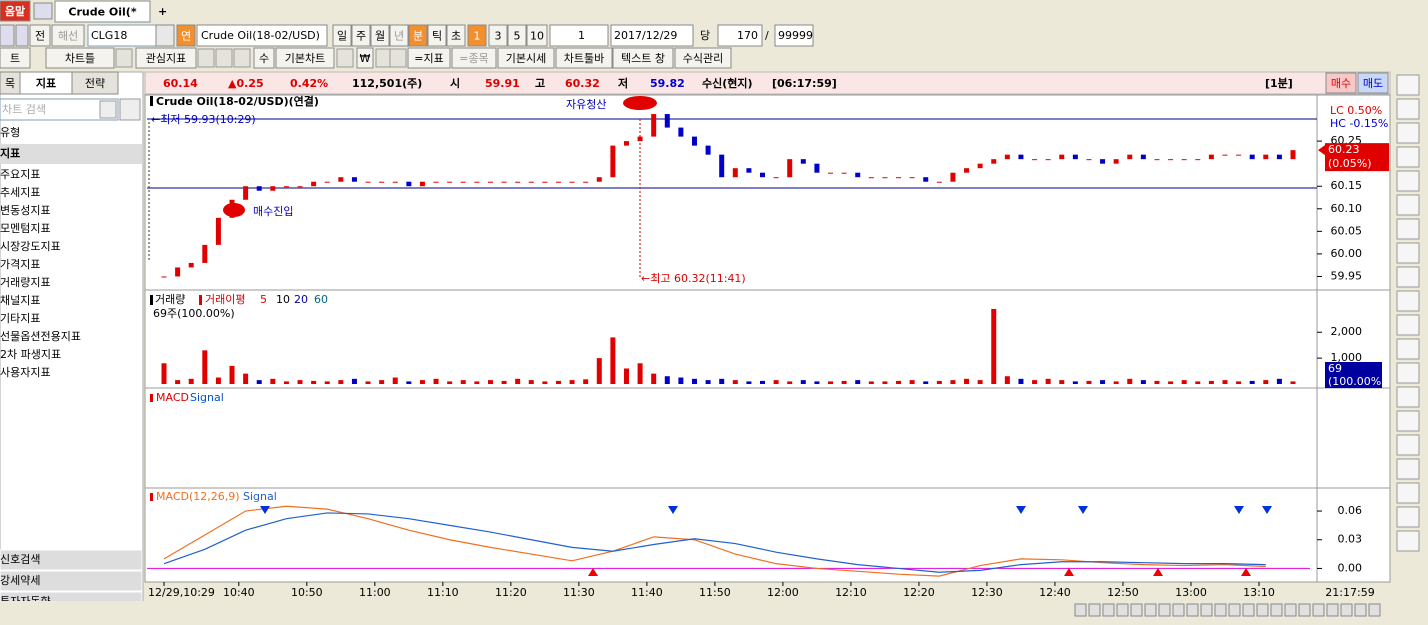  I want to click on button-label: 년, so click(399, 36).